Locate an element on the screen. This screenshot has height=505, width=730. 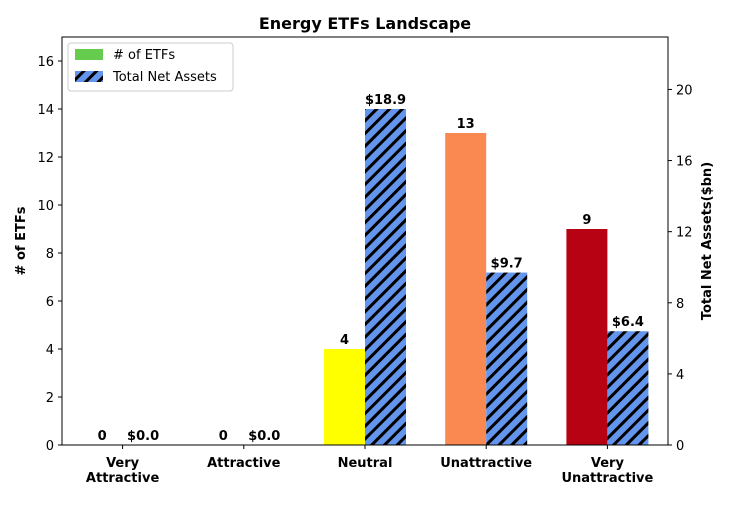
category-label-0: Very Attractive is located at coordinates (123, 471).